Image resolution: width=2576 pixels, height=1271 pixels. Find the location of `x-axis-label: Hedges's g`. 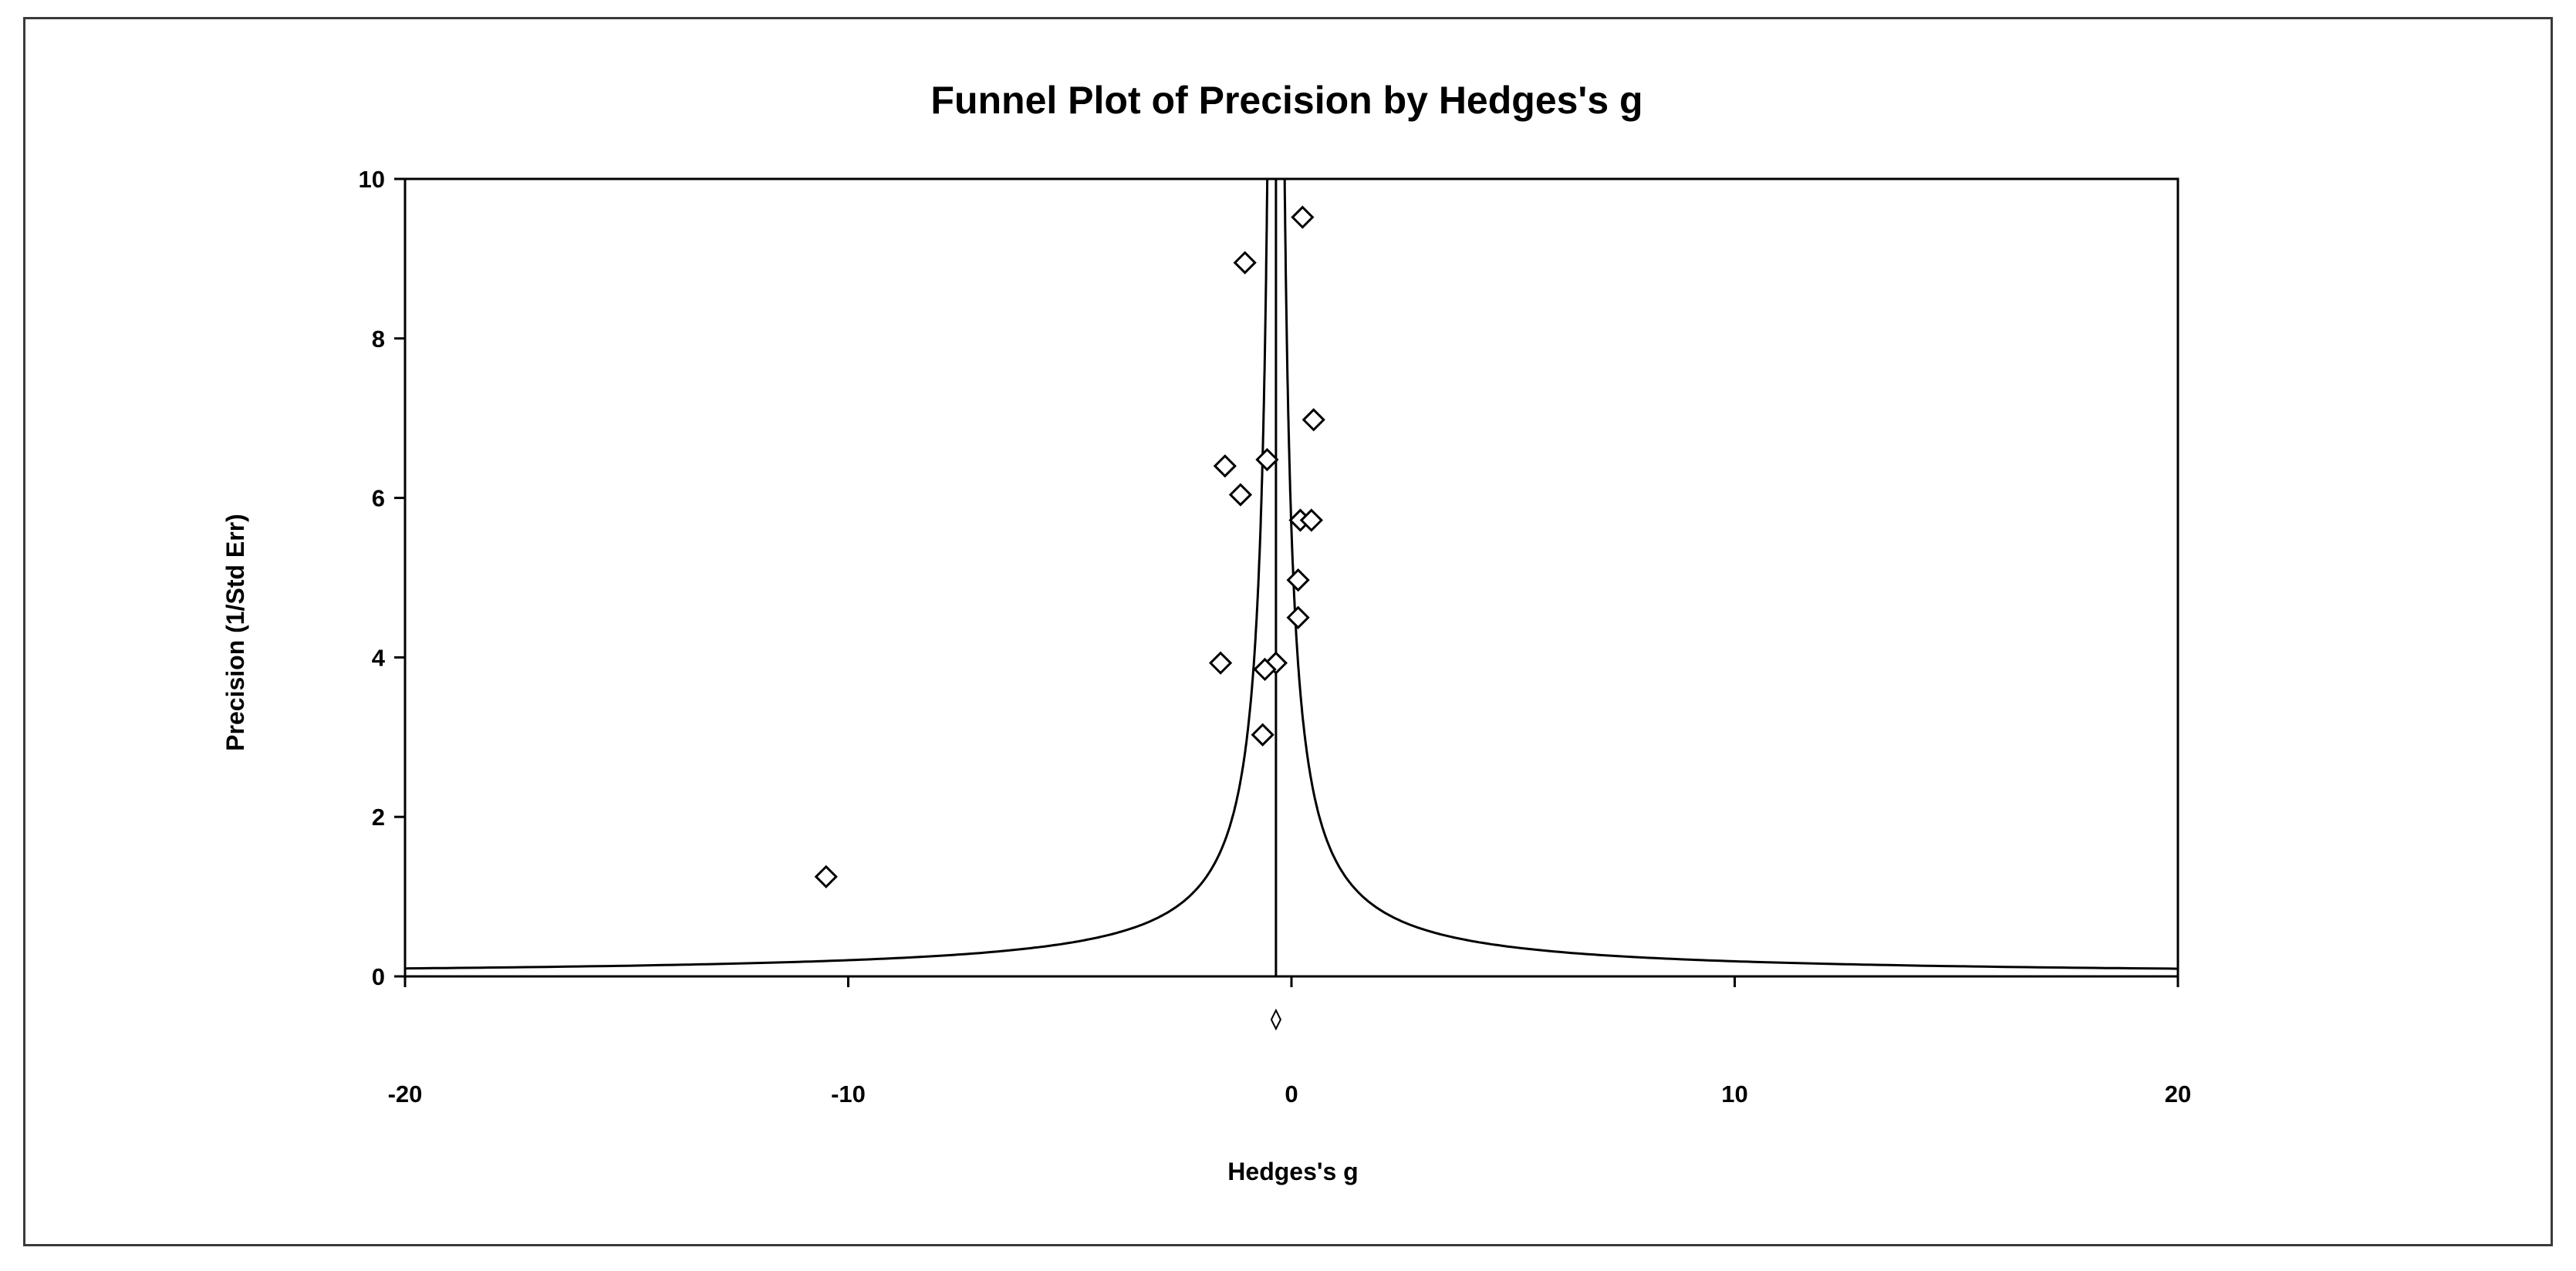

x-axis-label: Hedges's g is located at coordinates (1293, 1171).